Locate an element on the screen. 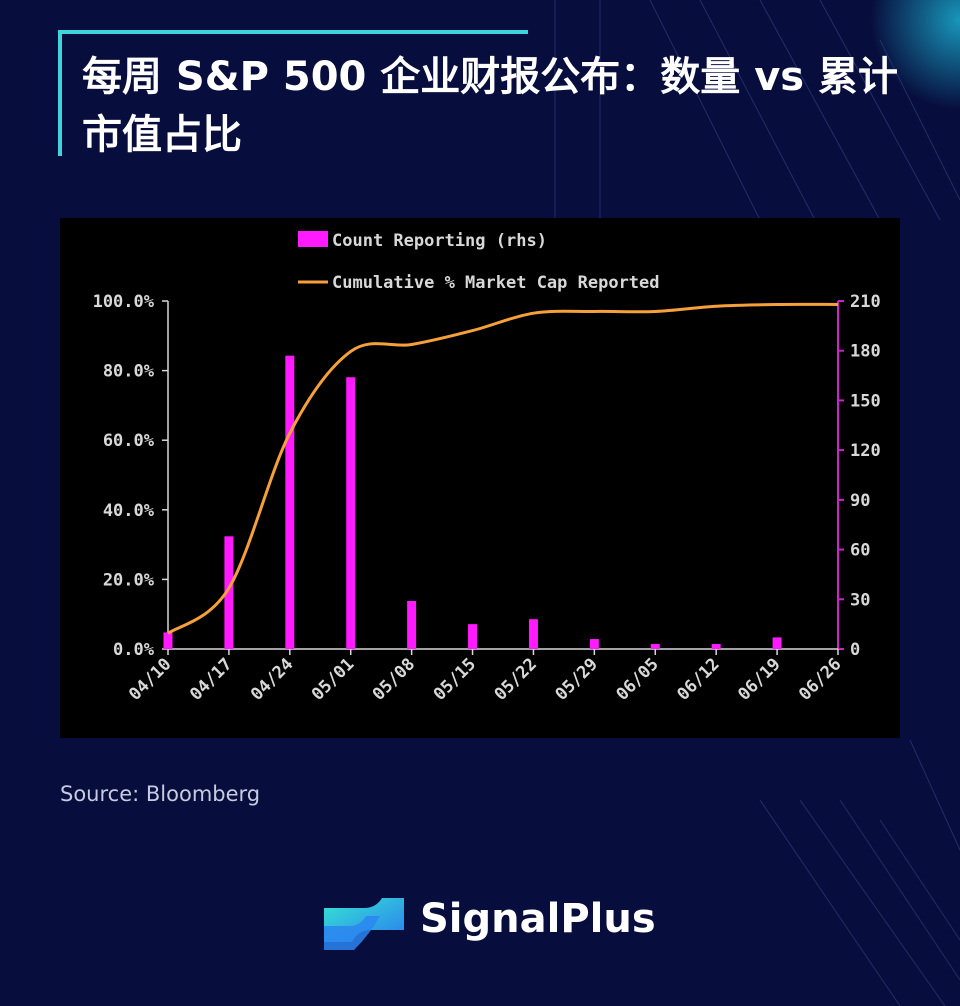  left-axis: 0.0% 20.0% 40.0% 60.0% 80.0% 100.0% is located at coordinates (131, 476).